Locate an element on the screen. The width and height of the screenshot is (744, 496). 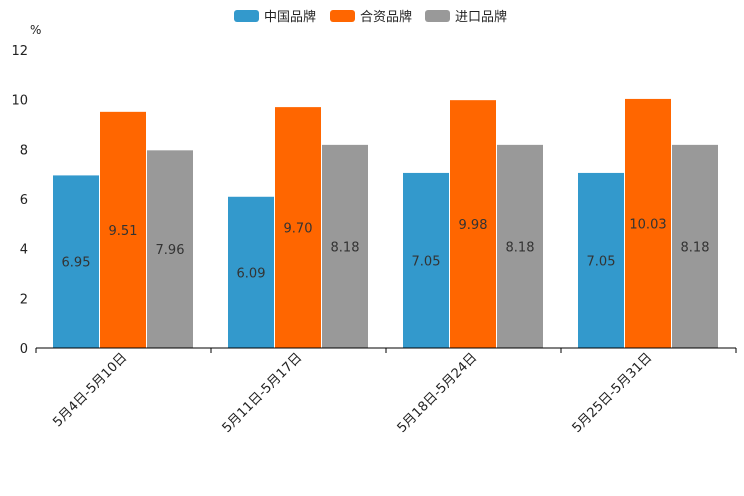
bar-value-label: 9.98 is located at coordinates (473, 225).